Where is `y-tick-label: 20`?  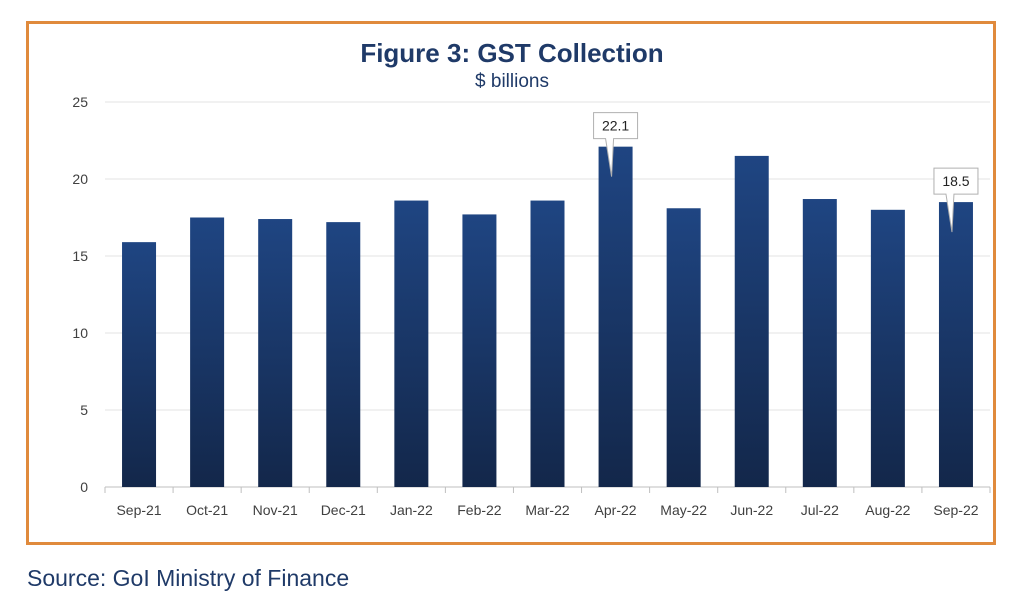 y-tick-label: 20 is located at coordinates (80, 179).